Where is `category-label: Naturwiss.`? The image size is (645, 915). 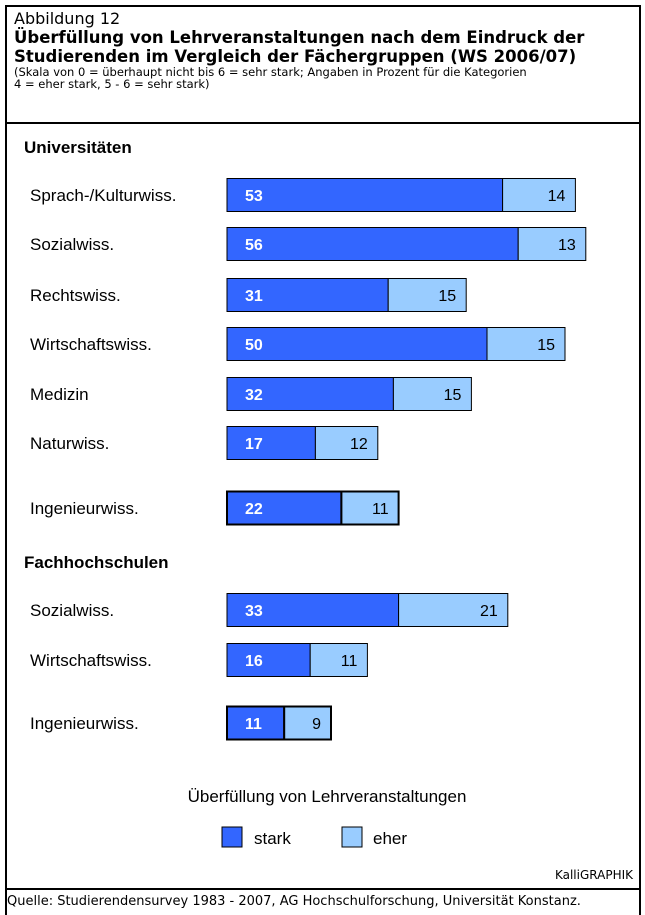
category-label: Naturwiss. is located at coordinates (69, 443).